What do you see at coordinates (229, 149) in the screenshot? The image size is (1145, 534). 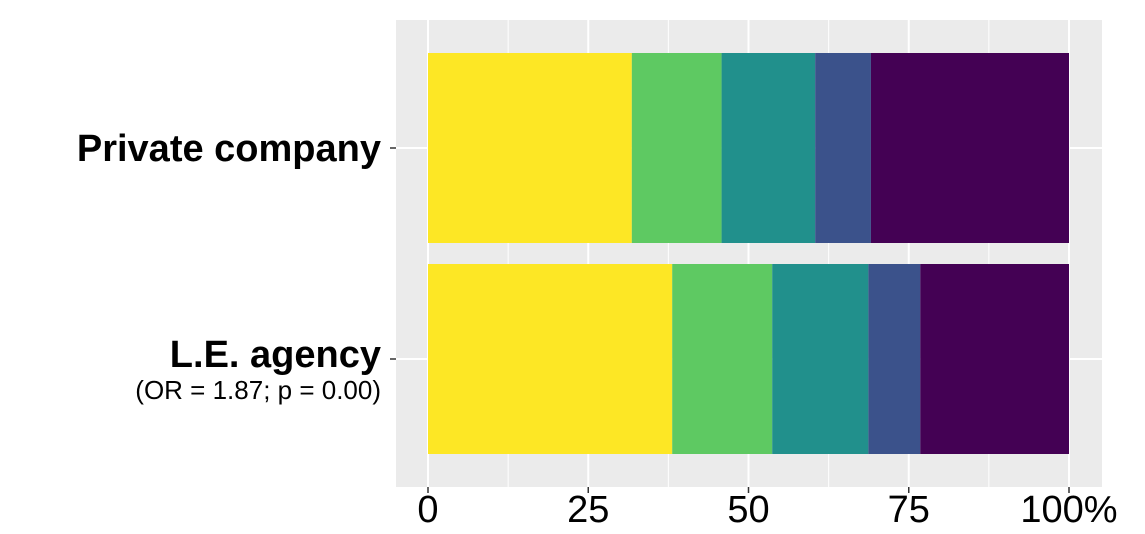 I see `category-label: Private company` at bounding box center [229, 149].